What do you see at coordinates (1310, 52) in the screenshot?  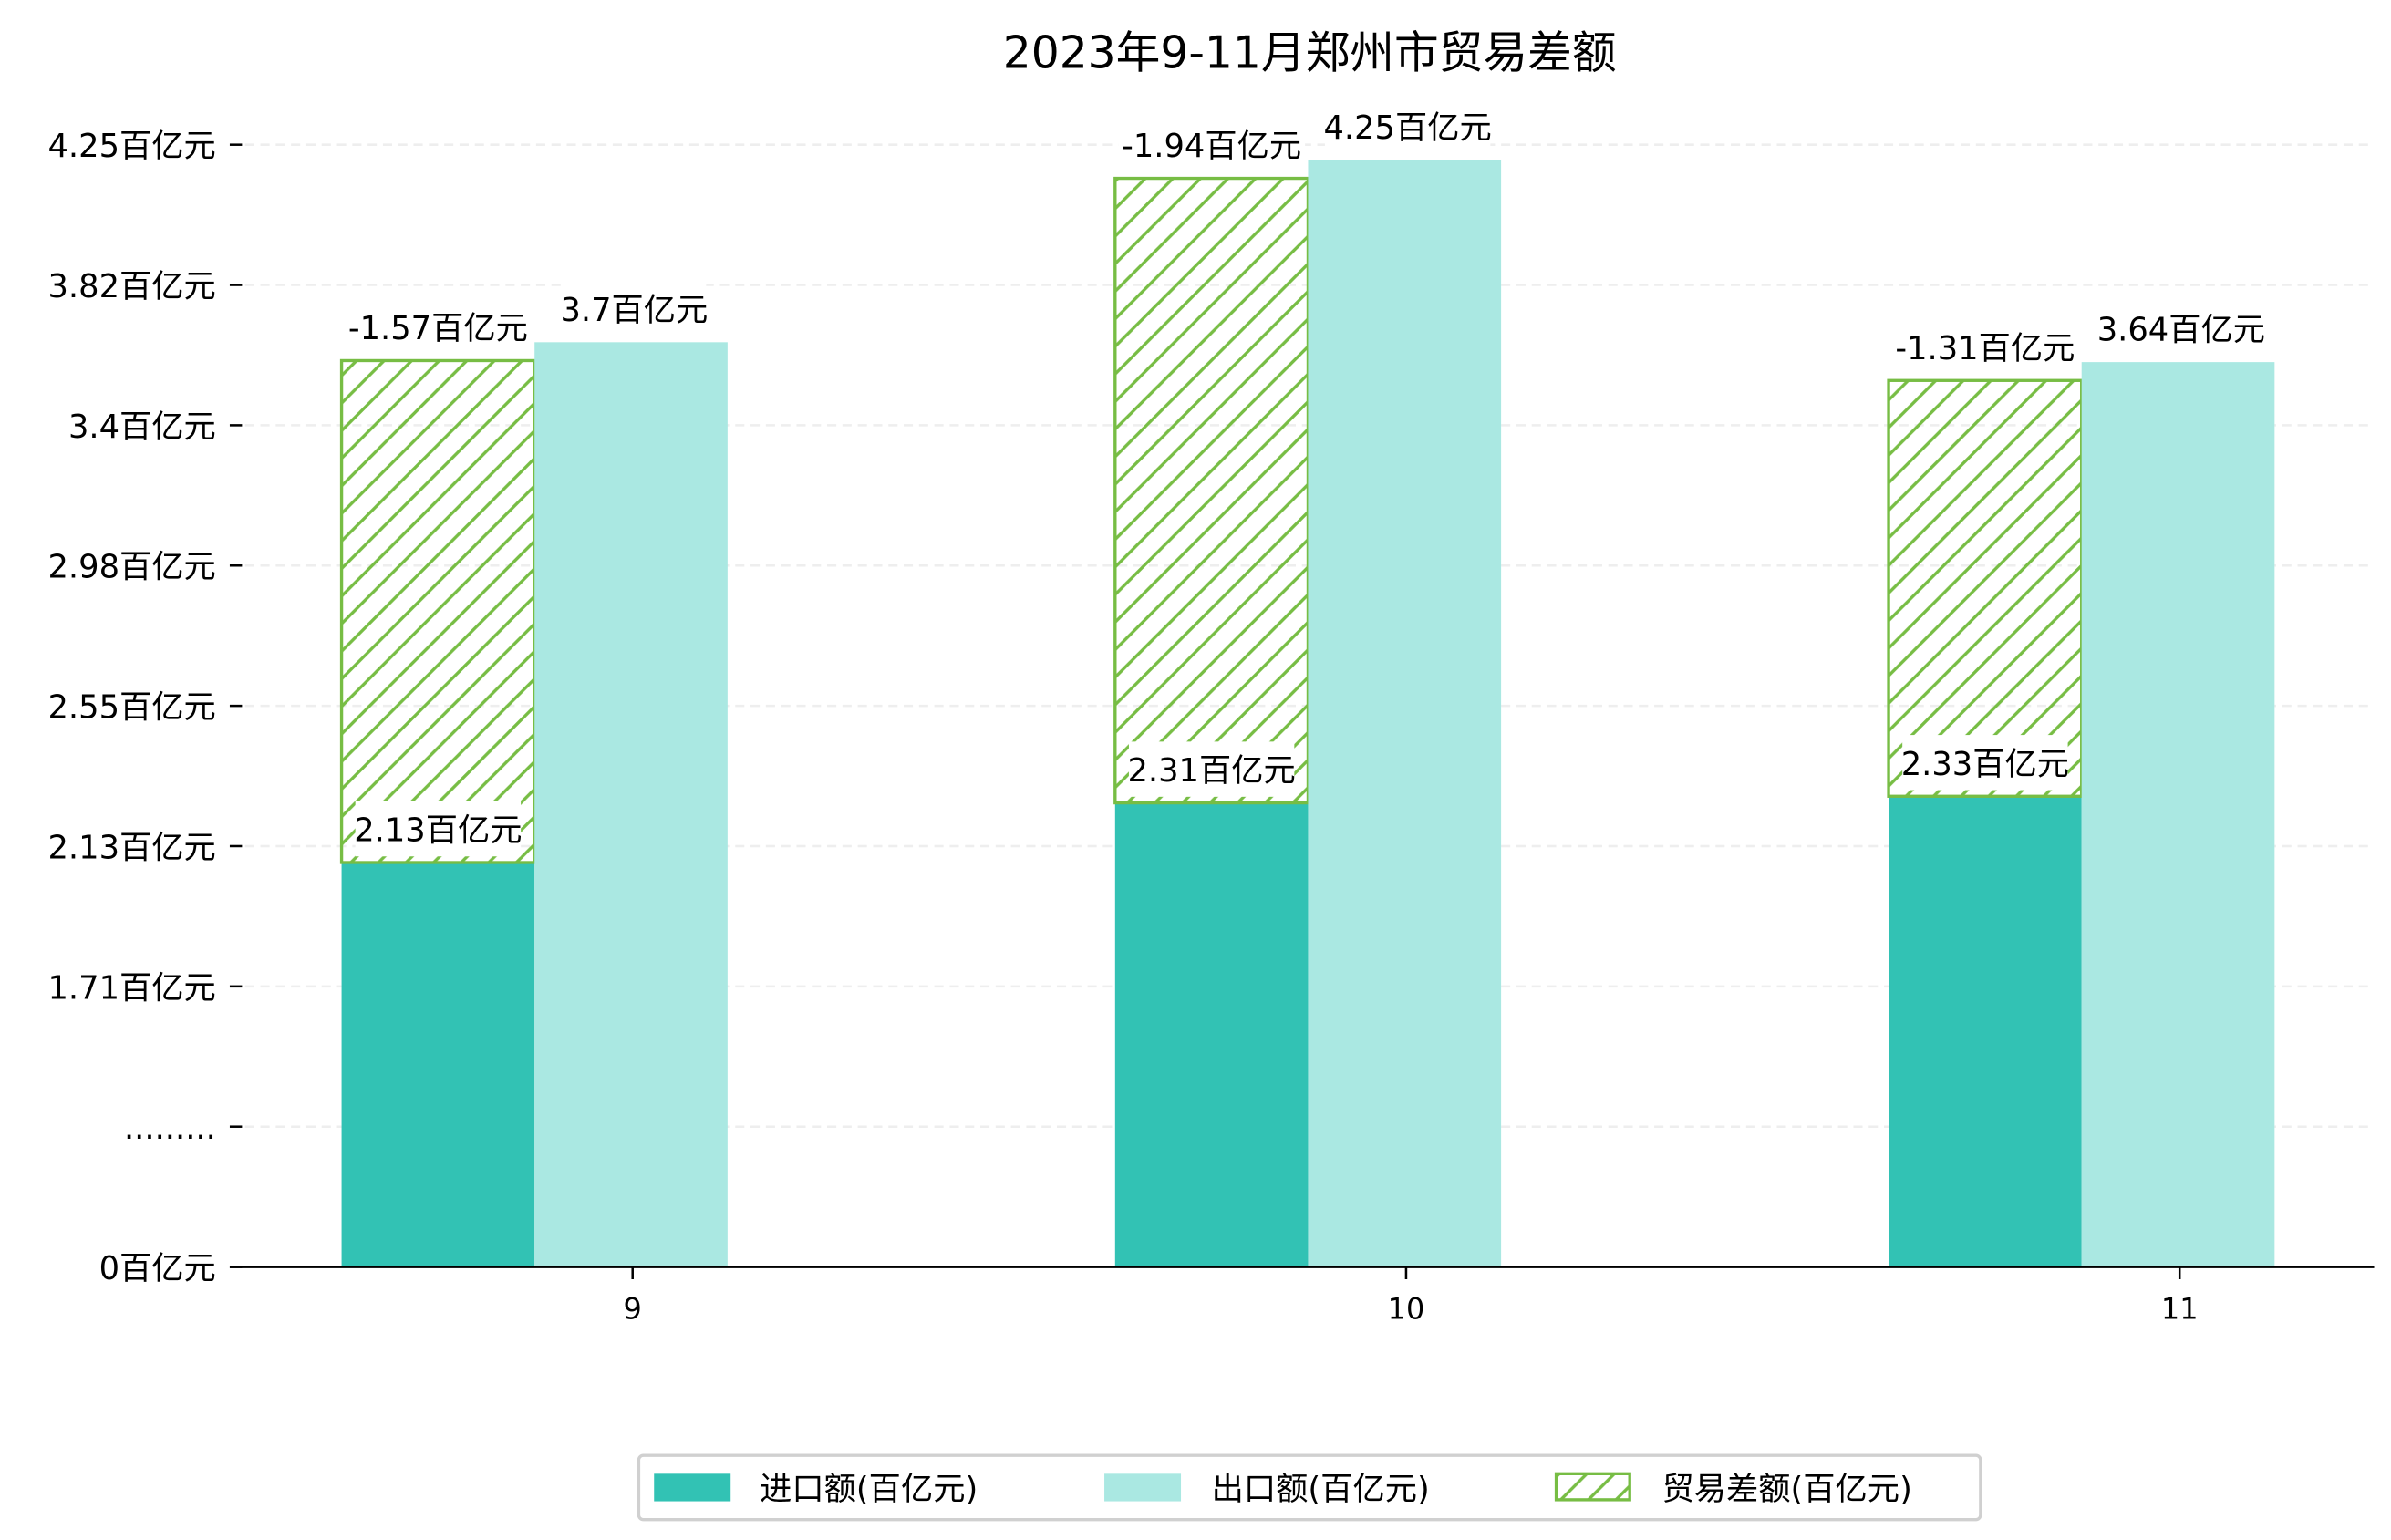 I see `chart-title: 2023年9-11月郑州市贸易差额` at bounding box center [1310, 52].